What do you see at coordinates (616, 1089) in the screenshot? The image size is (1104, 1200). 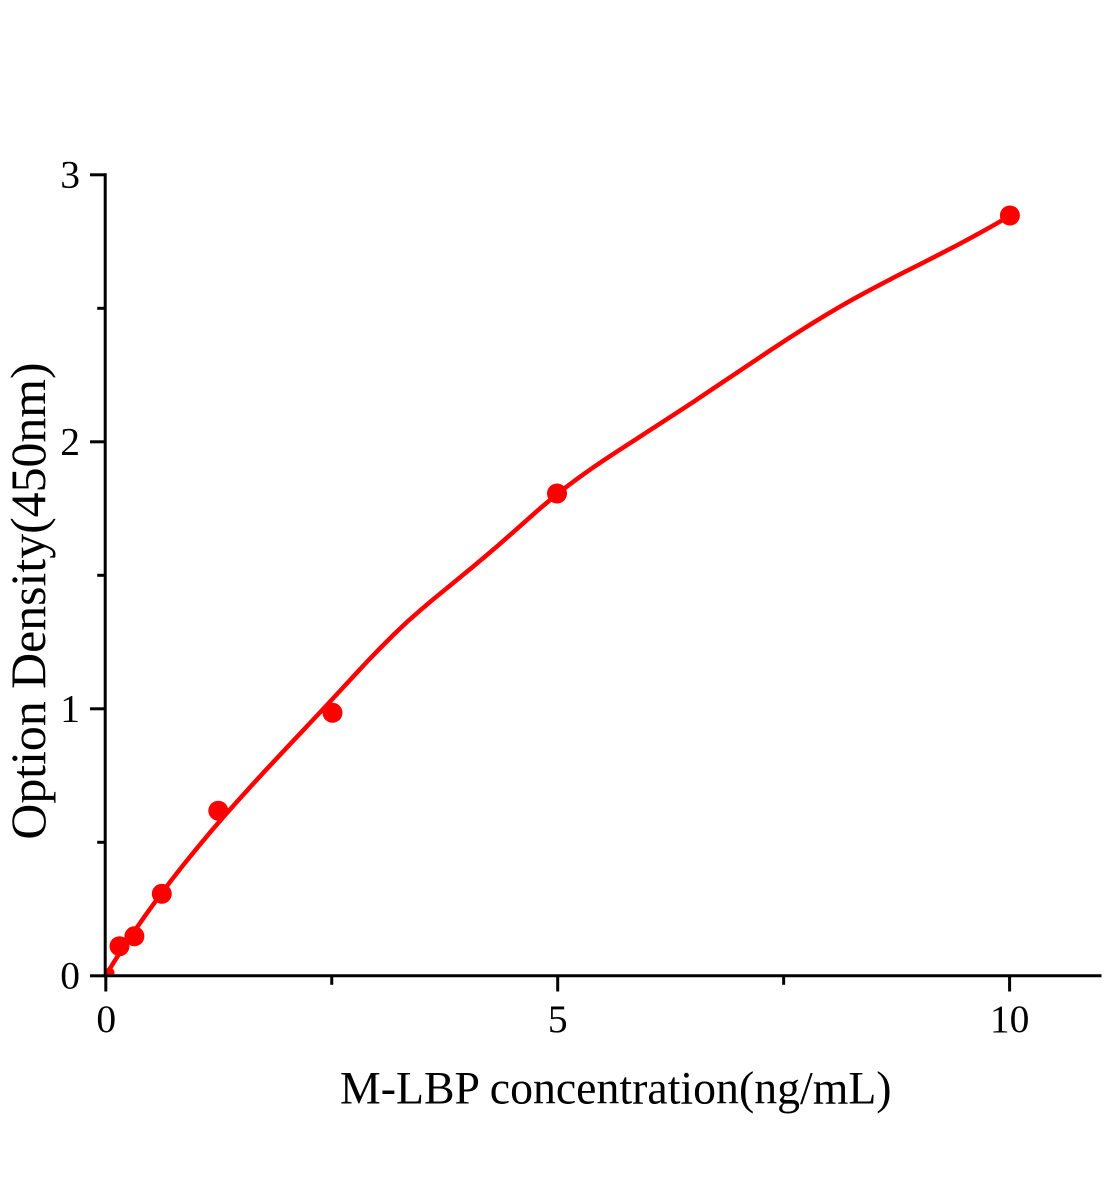 I see `svg-text: M-LBP concentration(ng/mL)` at bounding box center [616, 1089].